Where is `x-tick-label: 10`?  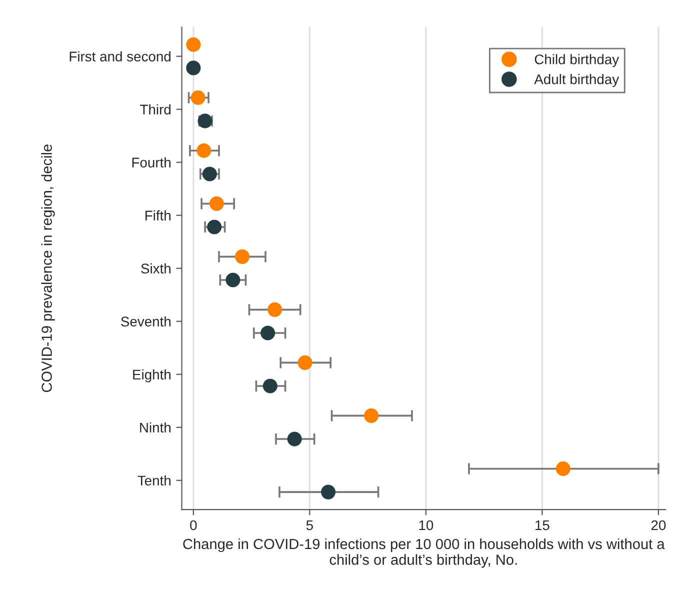
x-tick-label: 10 is located at coordinates (426, 525).